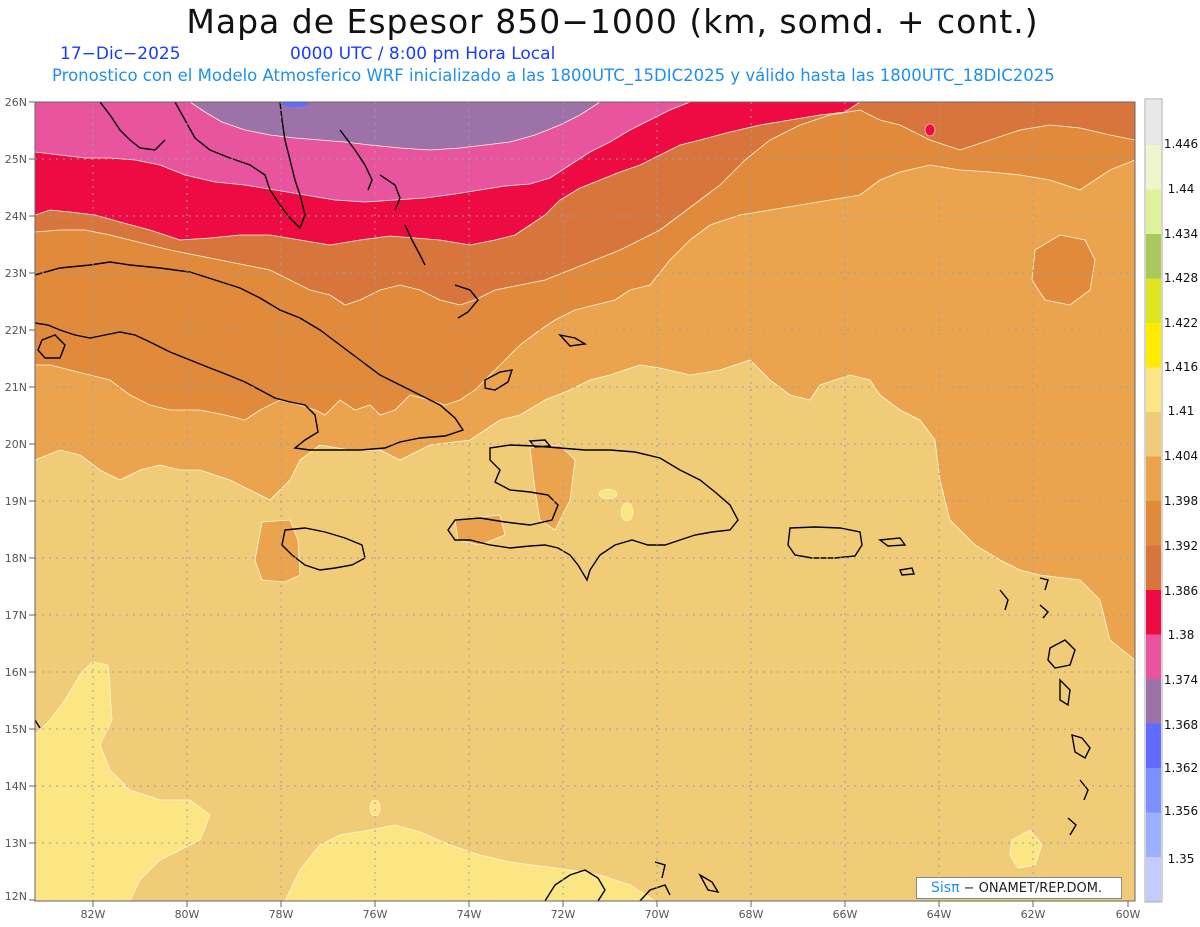 Image resolution: width=1200 pixels, height=927 pixels. I want to click on lat-label: 22N, so click(16, 330).